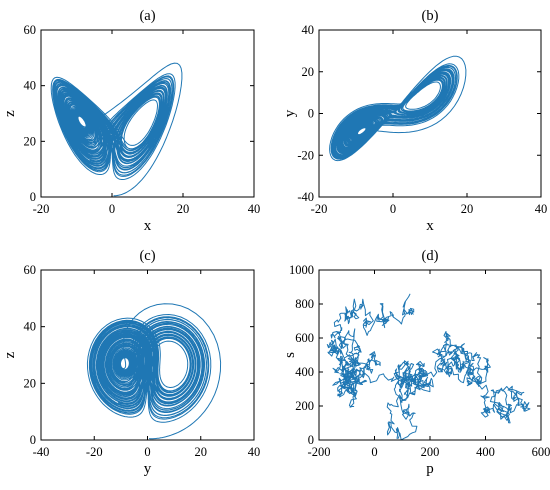  What do you see at coordinates (305, 197) in the screenshot?
I see `y-tick-label: -40` at bounding box center [305, 197].